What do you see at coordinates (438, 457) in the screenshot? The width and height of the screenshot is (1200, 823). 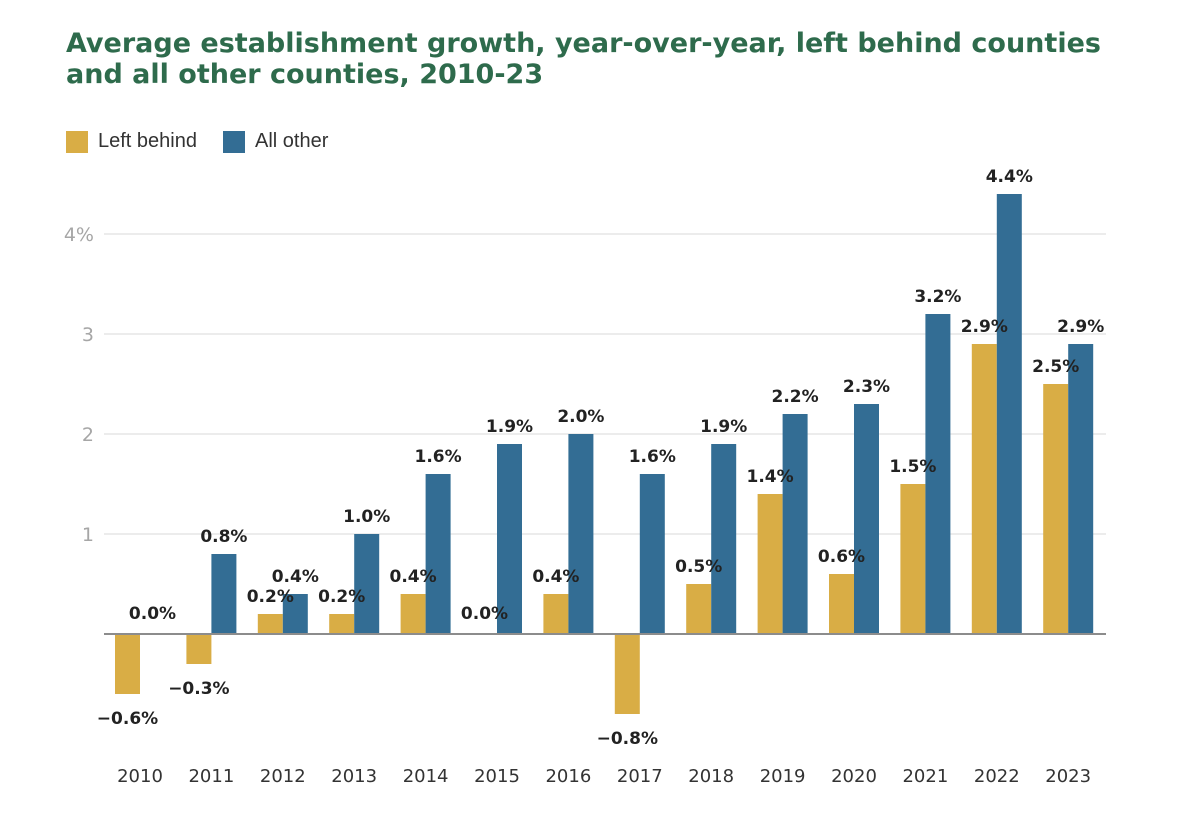 I see `data-label-all-other-2014: 1.6%` at bounding box center [438, 457].